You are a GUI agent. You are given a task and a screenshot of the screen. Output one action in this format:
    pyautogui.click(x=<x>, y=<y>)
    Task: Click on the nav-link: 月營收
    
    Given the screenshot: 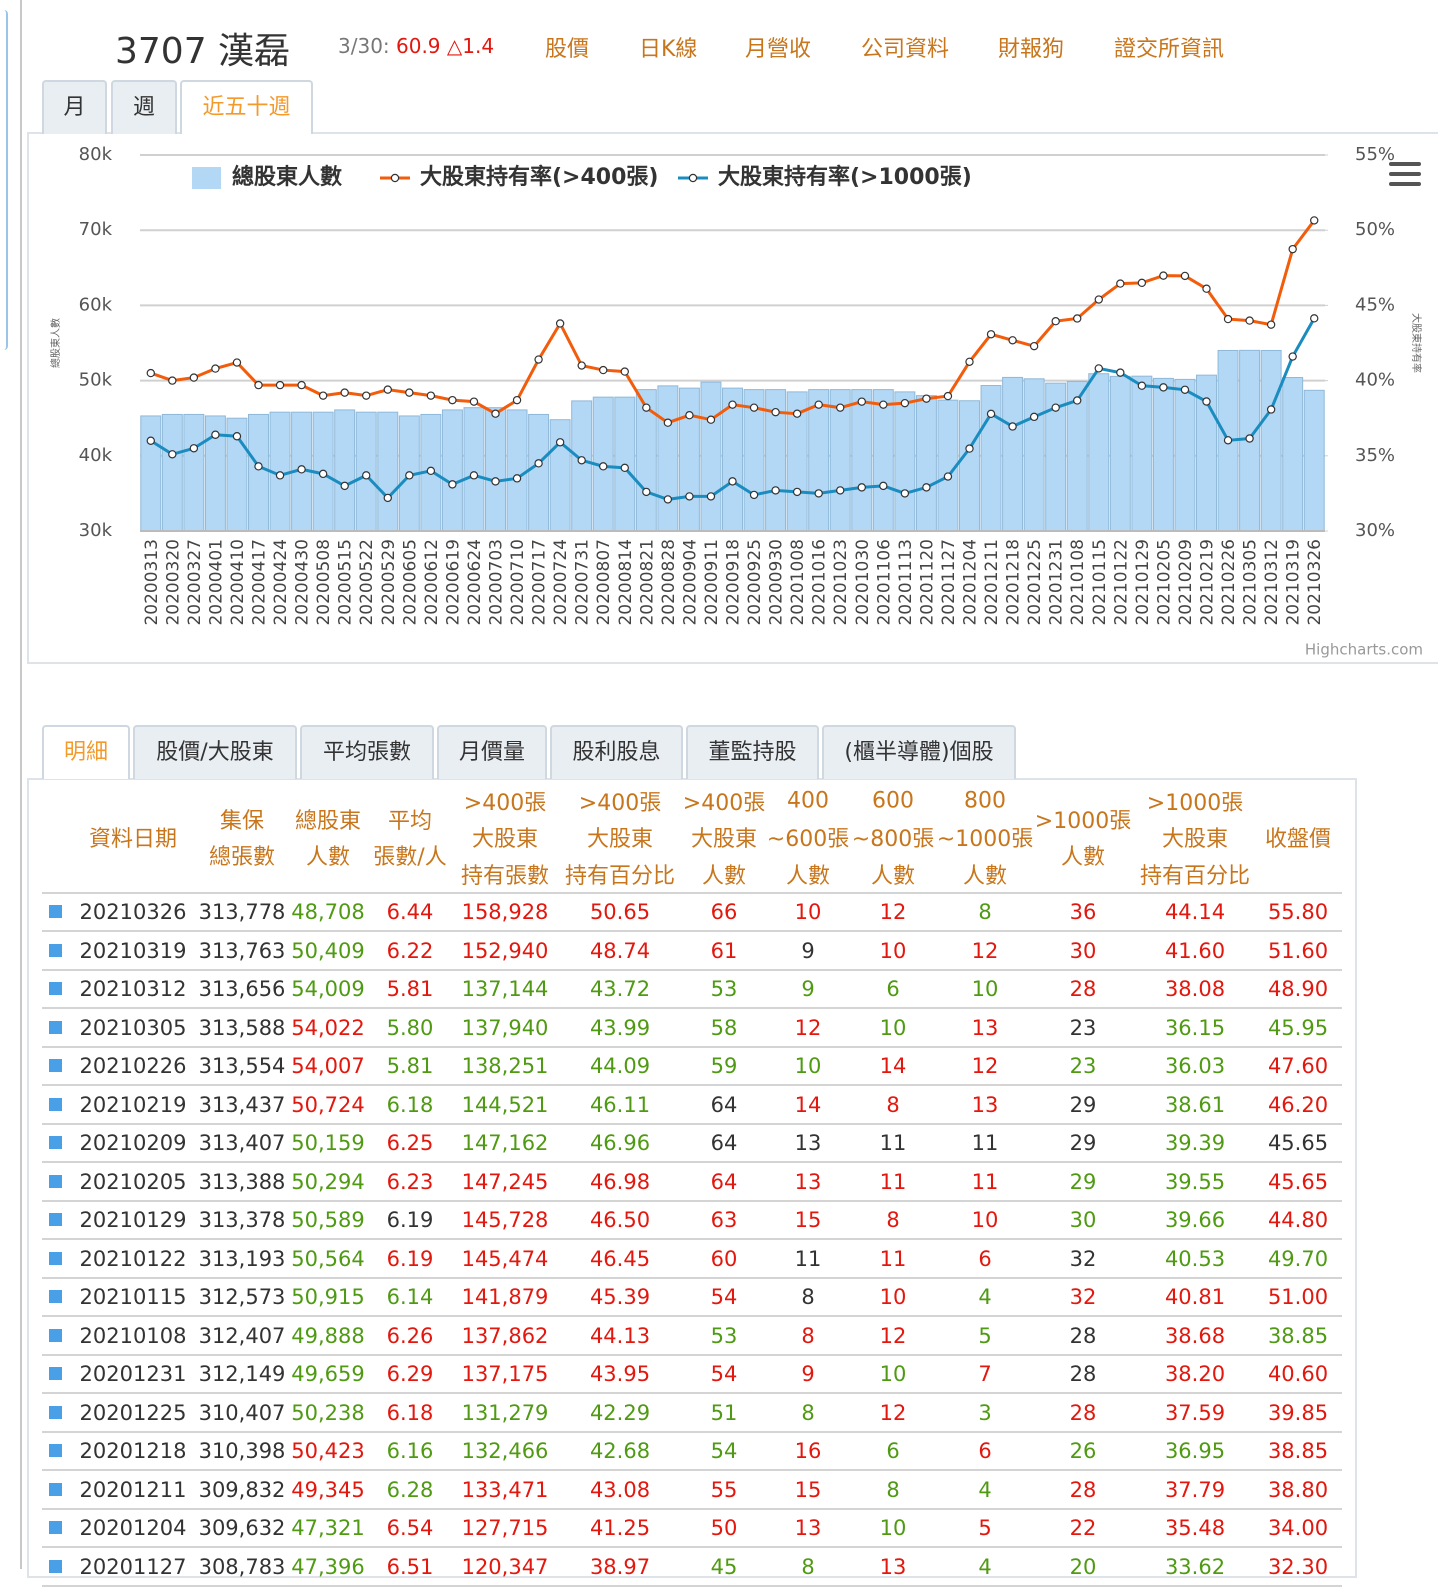 What is the action you would take?
    pyautogui.click(x=778, y=49)
    